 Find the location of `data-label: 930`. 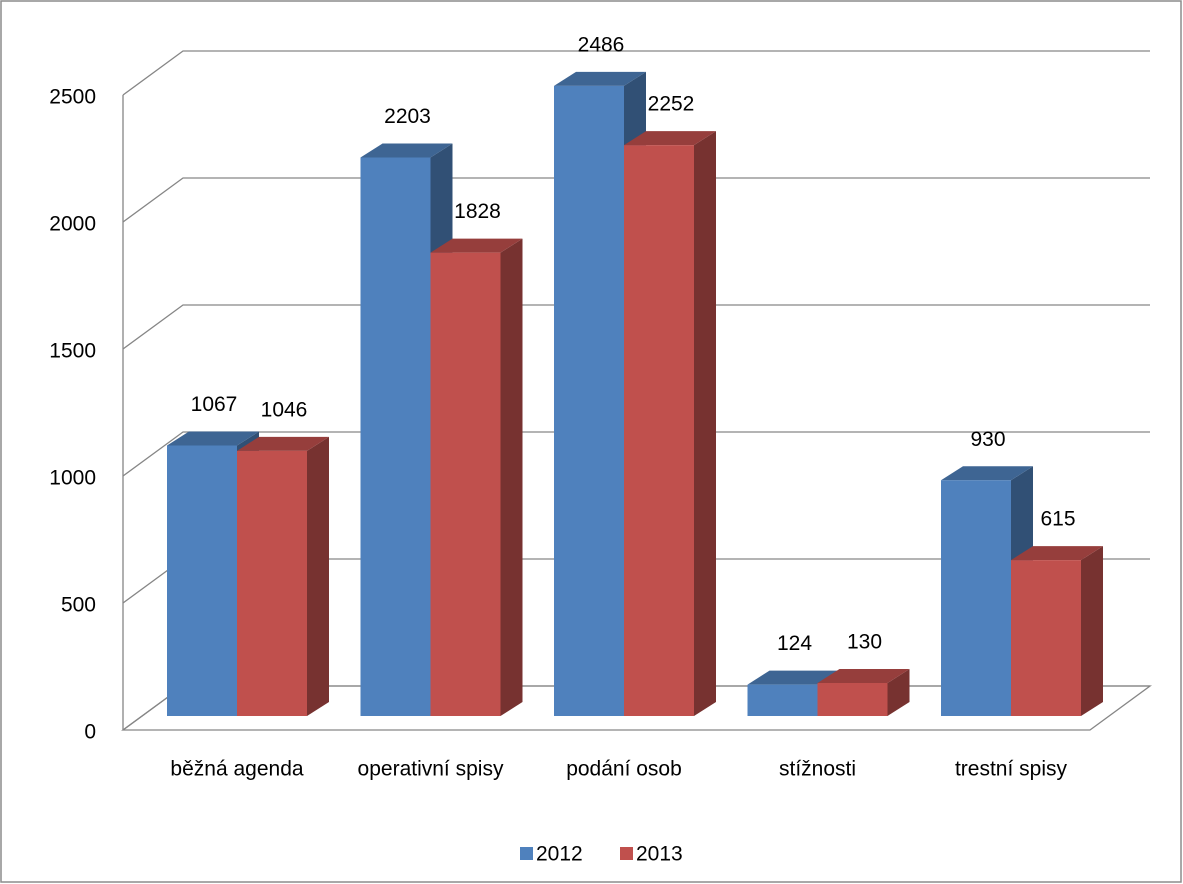

data-label: 930 is located at coordinates (987, 439).